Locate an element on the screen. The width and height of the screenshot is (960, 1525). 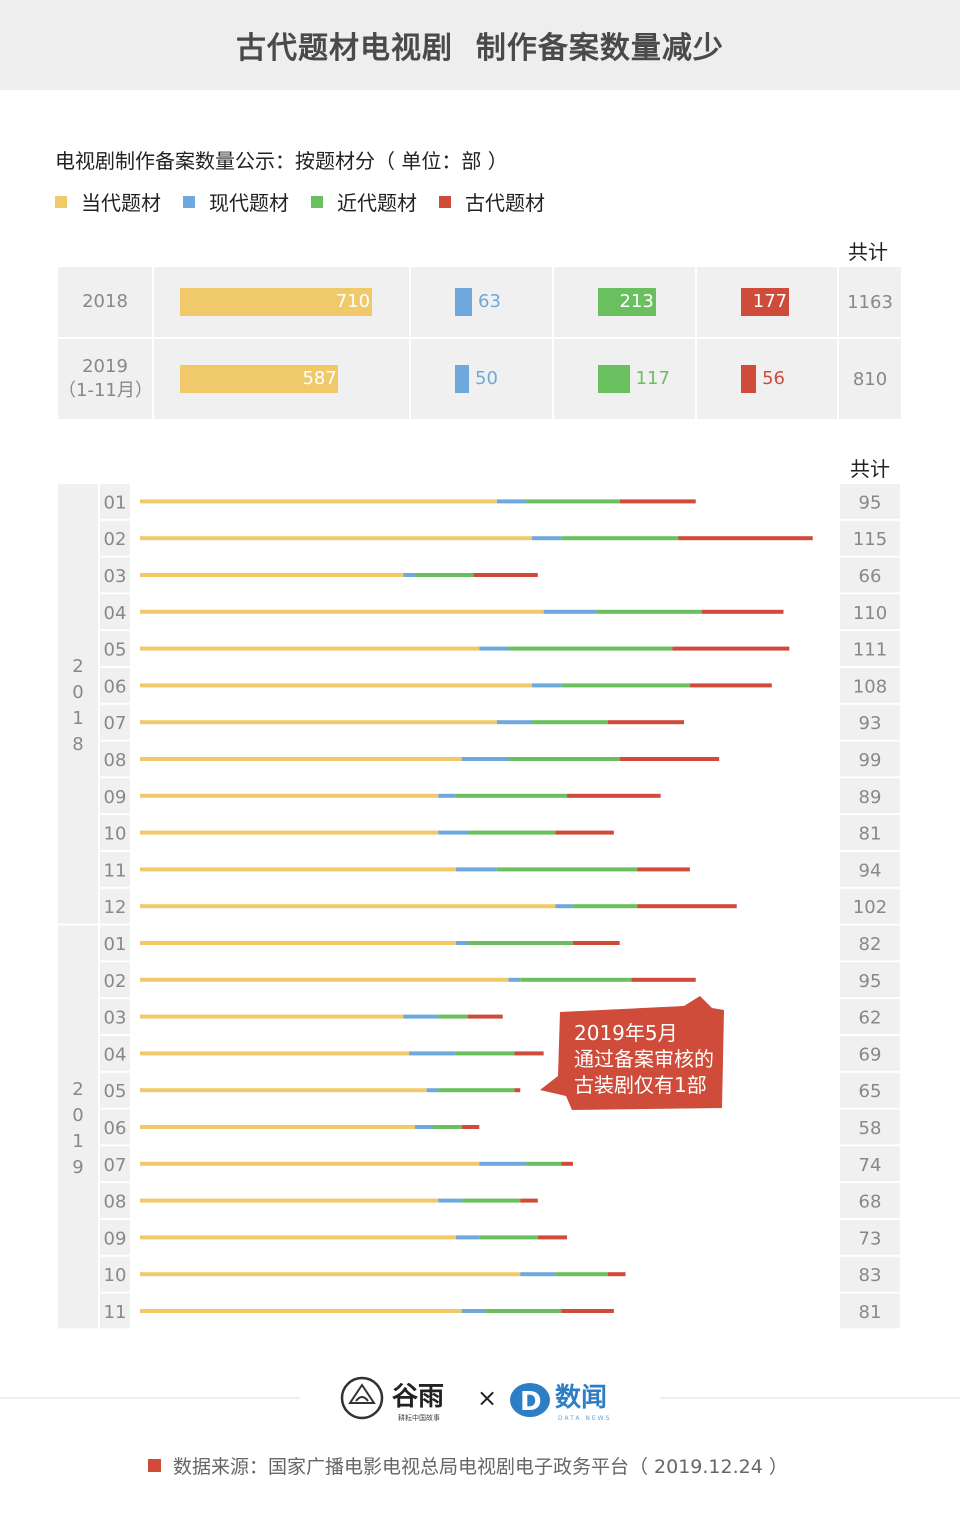
month-label: 07 is located at coordinates (115, 723).